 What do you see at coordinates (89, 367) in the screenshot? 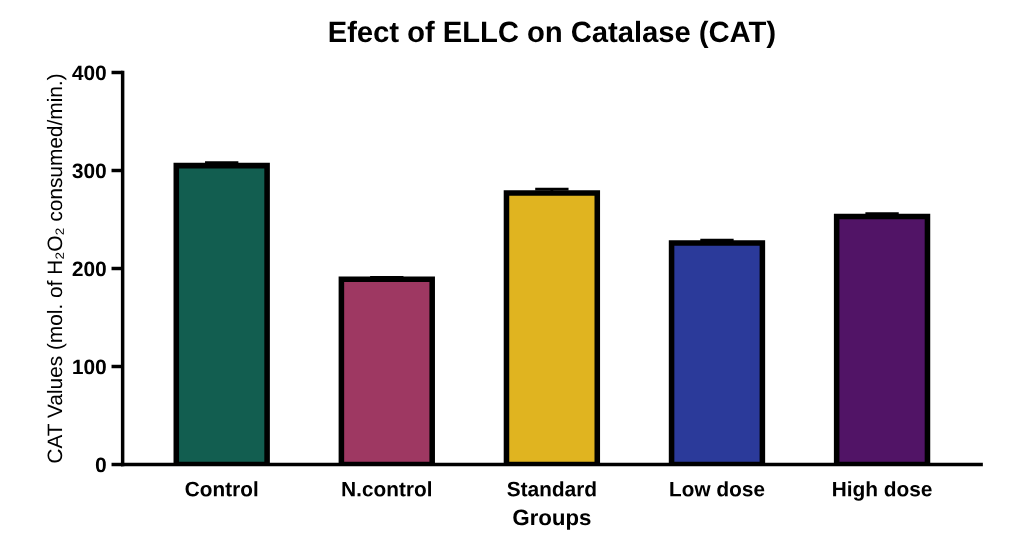
I see `y-tick-label: 100` at bounding box center [89, 367].